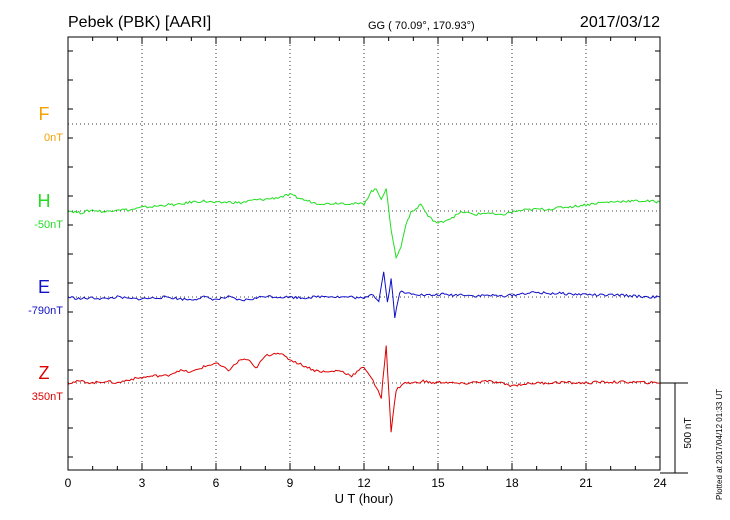 Image resolution: width=730 pixels, height=520 pixels. What do you see at coordinates (586, 483) in the screenshot?
I see `x-tick-label: 21` at bounding box center [586, 483].